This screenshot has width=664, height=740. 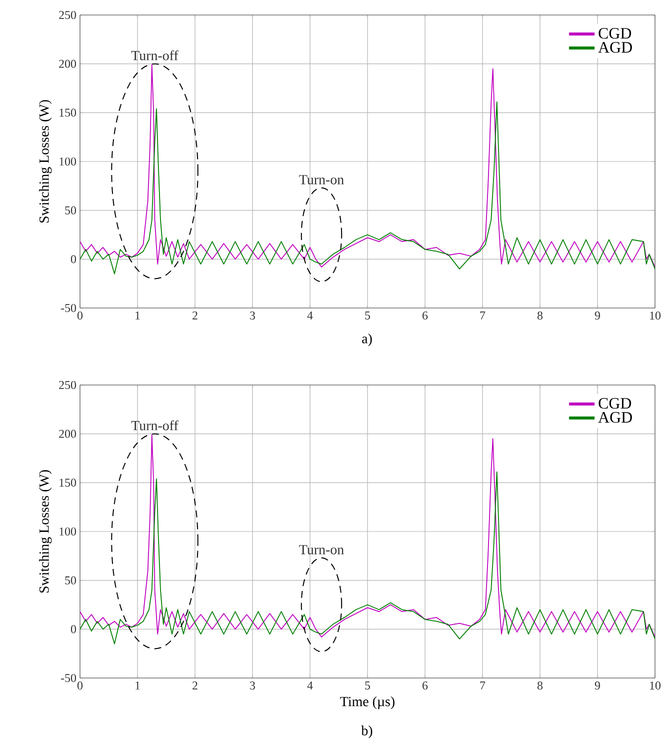 I want to click on text: b), so click(x=366, y=732).